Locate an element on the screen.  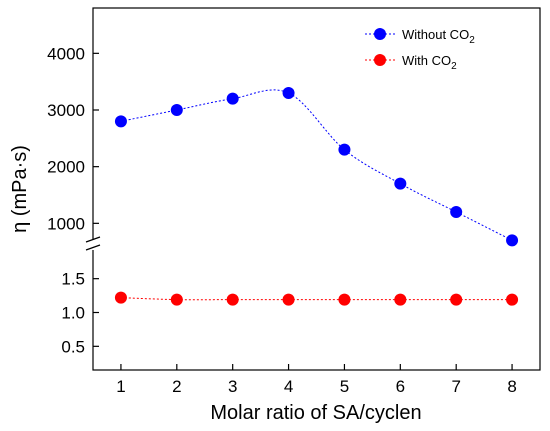
x-tick-label: 1 is located at coordinates (120, 386).